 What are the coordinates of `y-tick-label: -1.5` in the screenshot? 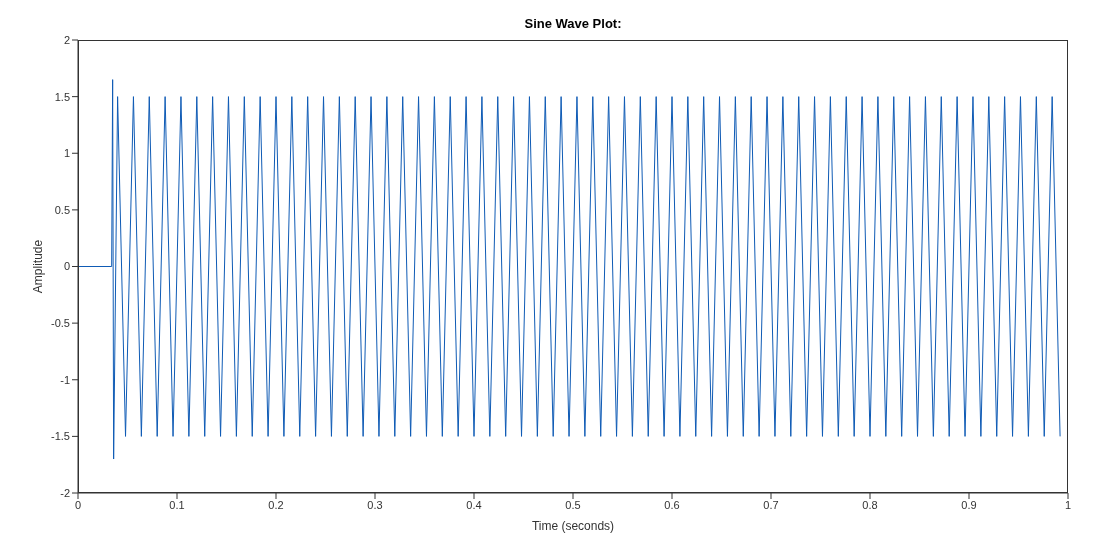 It's located at (60, 436).